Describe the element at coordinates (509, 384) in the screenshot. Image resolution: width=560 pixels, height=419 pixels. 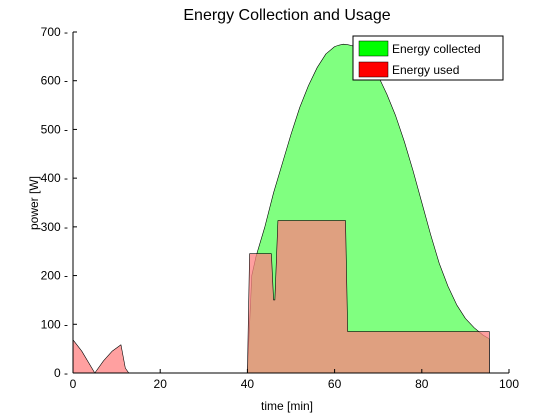
I see `x-tick-label: 100` at that location.